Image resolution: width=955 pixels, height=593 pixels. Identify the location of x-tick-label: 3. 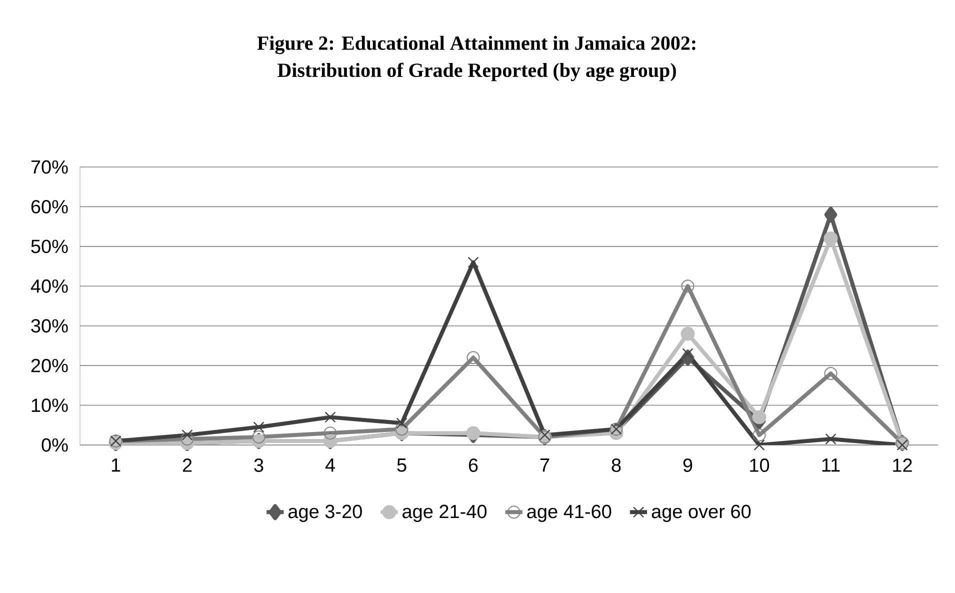
(259, 465).